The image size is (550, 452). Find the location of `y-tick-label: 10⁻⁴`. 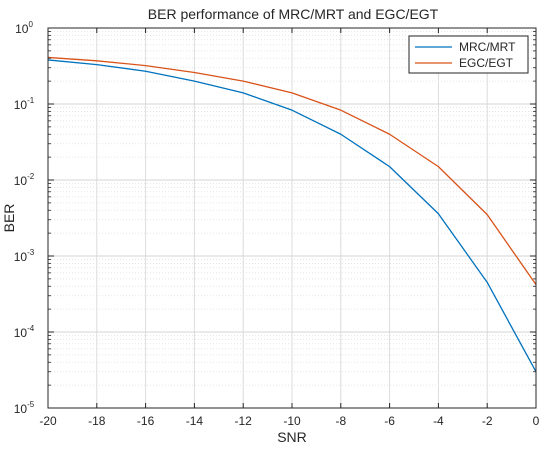

y-tick-label: 10⁻⁴ is located at coordinates (24, 332).